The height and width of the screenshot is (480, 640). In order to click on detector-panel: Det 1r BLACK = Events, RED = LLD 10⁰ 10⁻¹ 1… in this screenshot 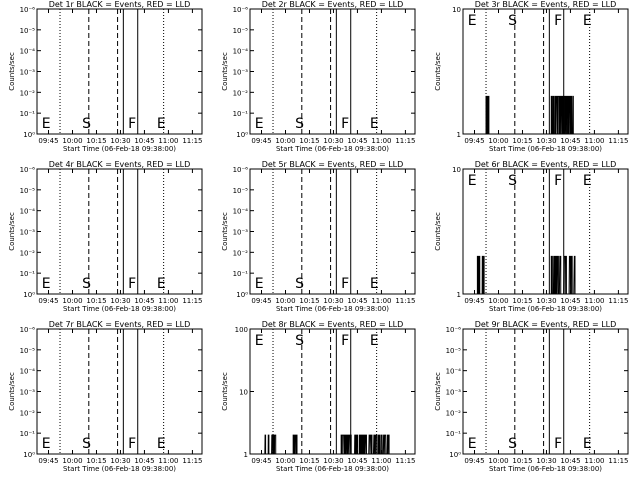, I will do `click(105, 76)`.